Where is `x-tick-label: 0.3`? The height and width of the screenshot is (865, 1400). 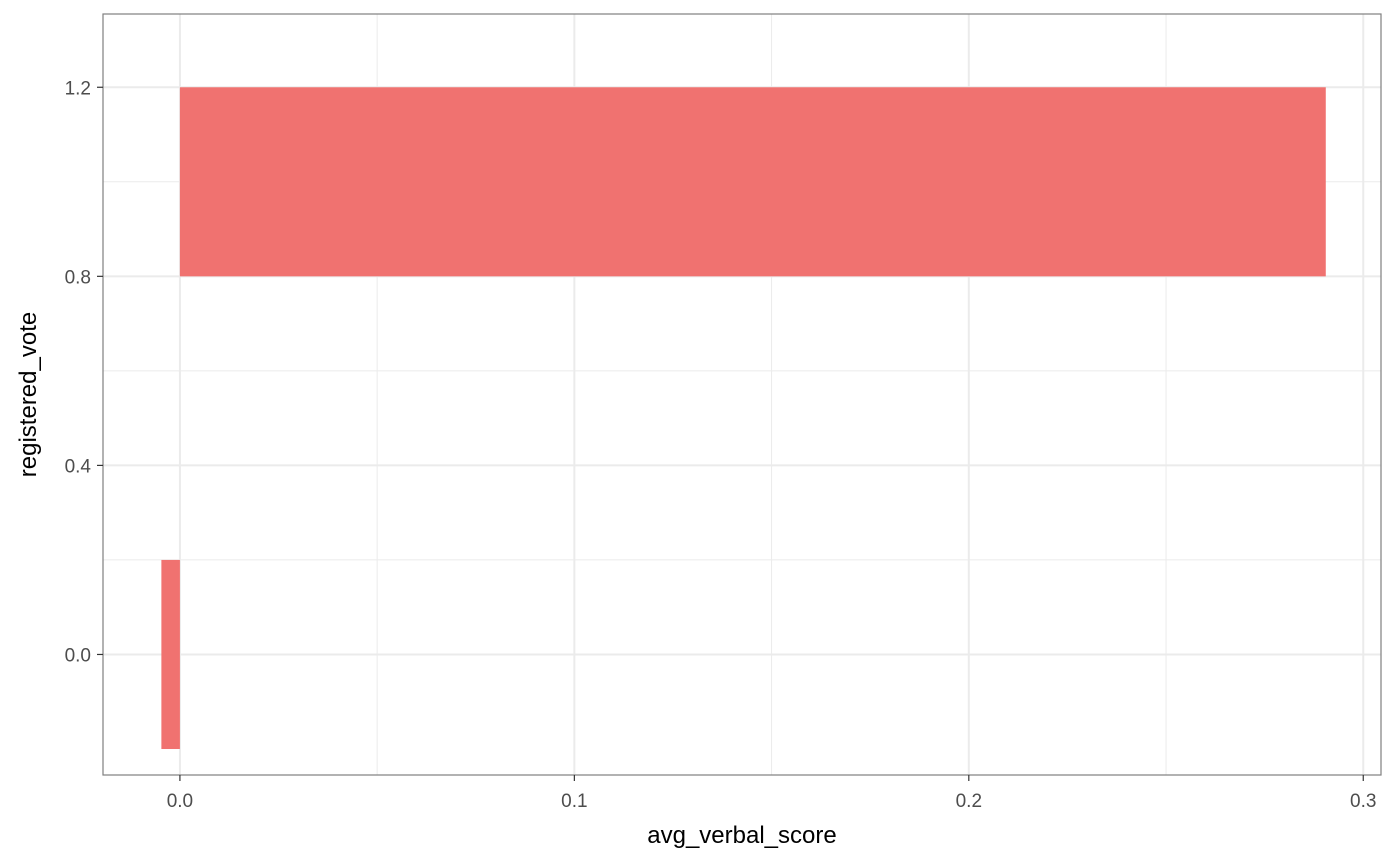
x-tick-label: 0.3 is located at coordinates (1363, 801).